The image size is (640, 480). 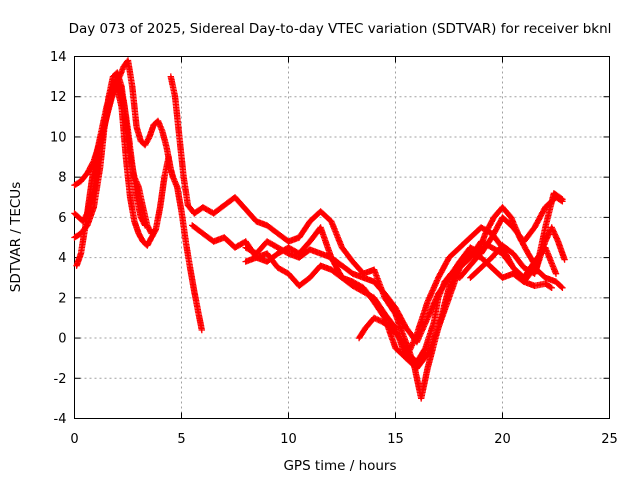 I want to click on series-track-j, so click(x=517, y=252).